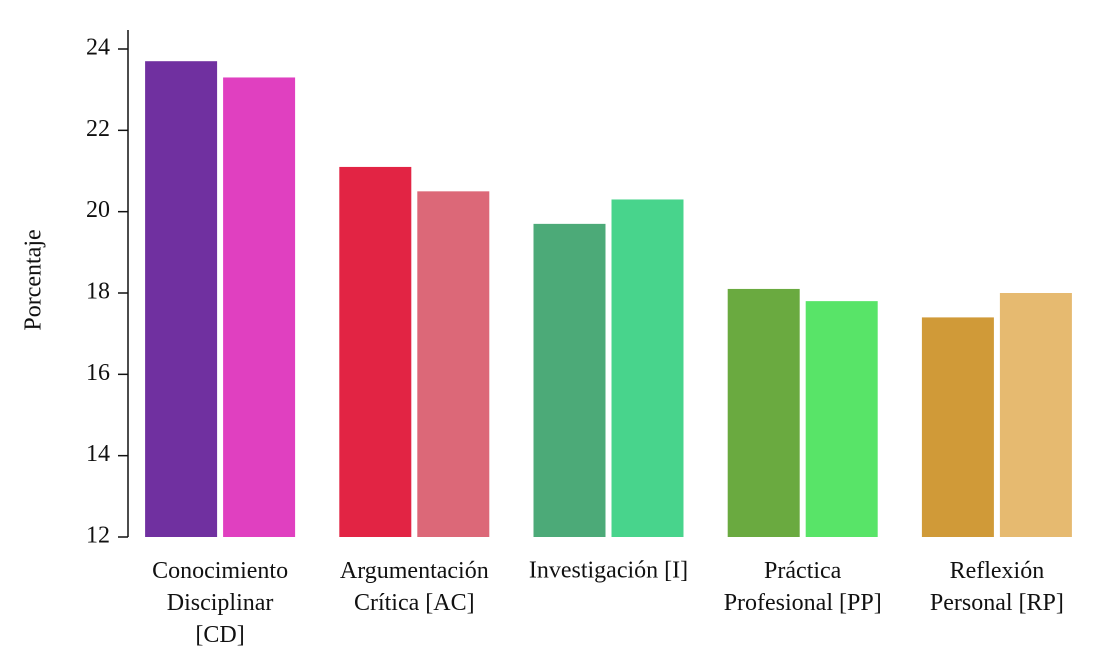  What do you see at coordinates (98, 292) in the screenshot?
I see `y-tick-label: 18` at bounding box center [98, 292].